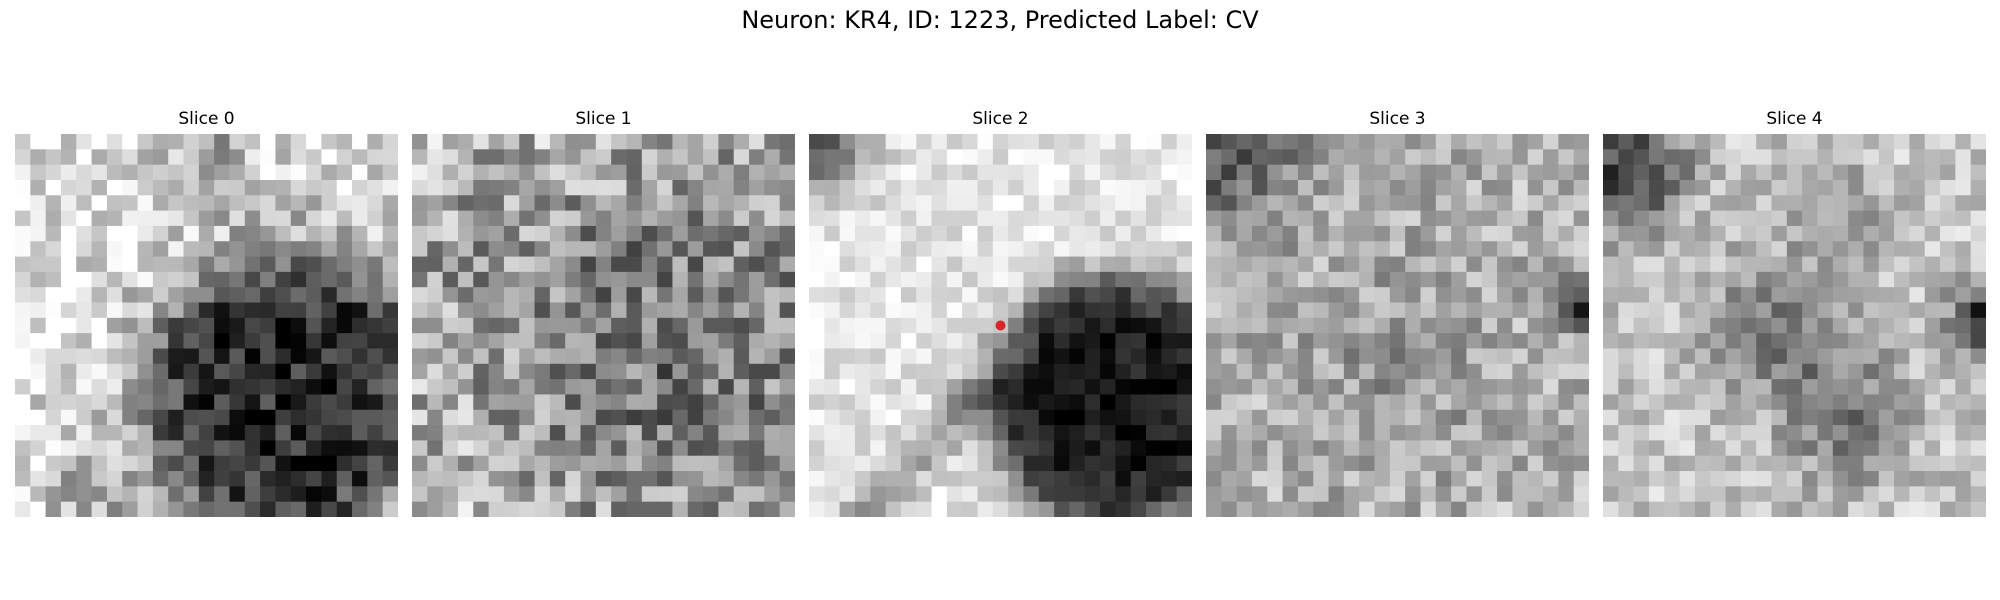 The width and height of the screenshot is (2000, 600). I want to click on slice-title-2: Slice 2, so click(1000, 119).